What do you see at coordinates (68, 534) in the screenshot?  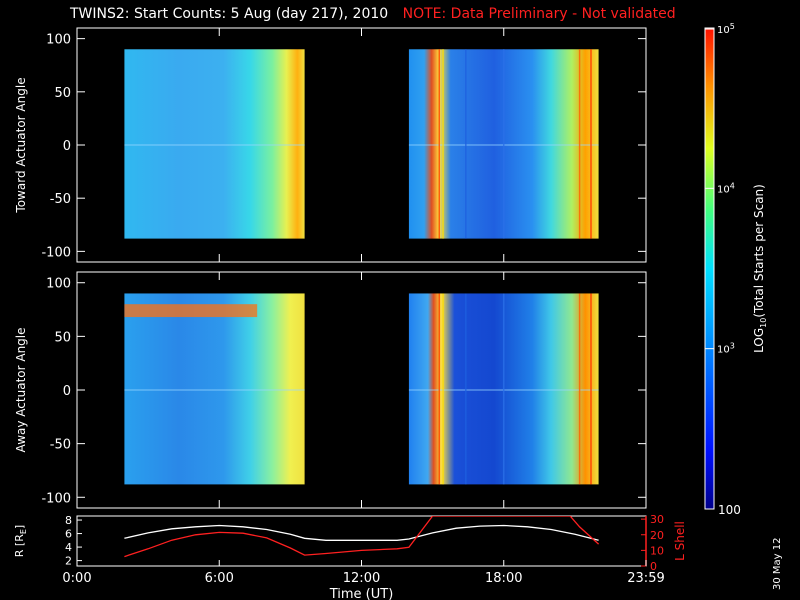 I see `y-tick-label-left: 6` at bounding box center [68, 534].